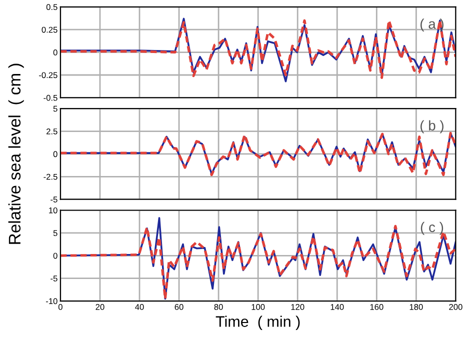  Describe the element at coordinates (258, 323) in the screenshot. I see `x-axis-title: Time ( min )` at that location.